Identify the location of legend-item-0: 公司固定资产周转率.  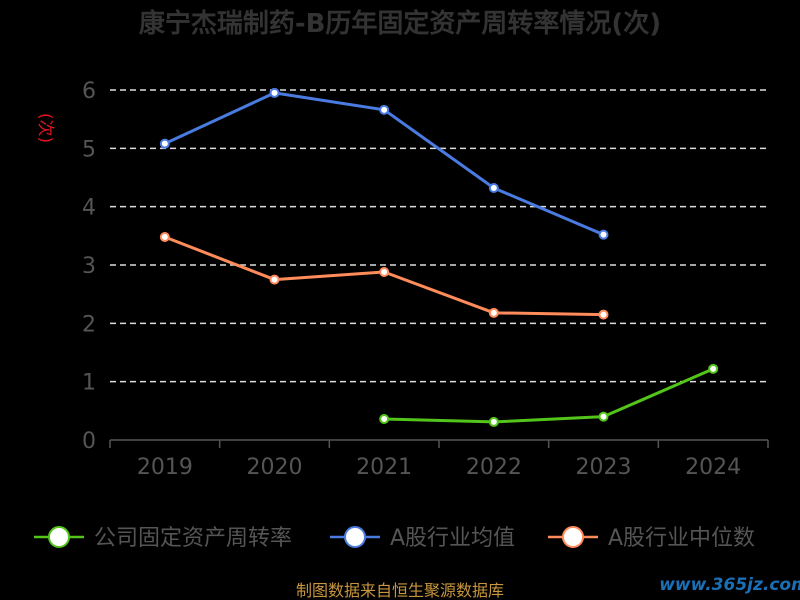
(163, 538).